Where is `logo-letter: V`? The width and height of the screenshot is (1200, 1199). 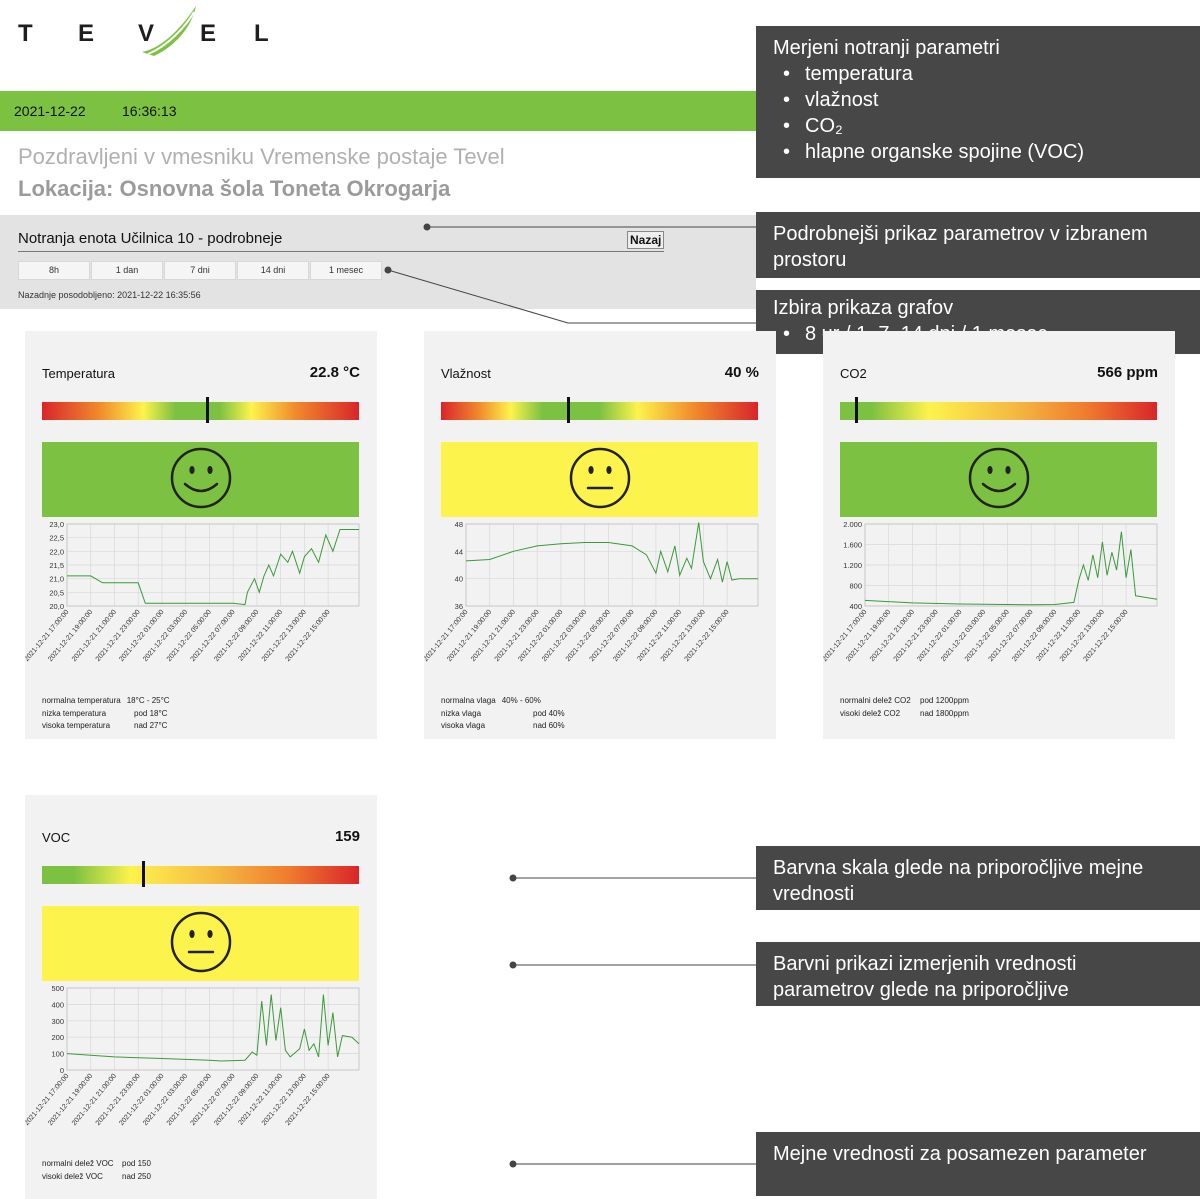
logo-letter: V is located at coordinates (146, 33).